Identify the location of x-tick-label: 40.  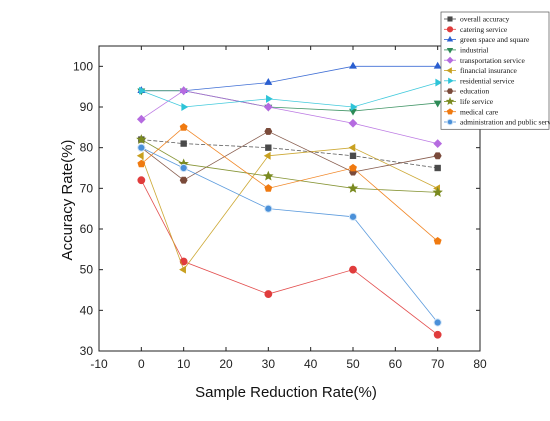
(311, 364).